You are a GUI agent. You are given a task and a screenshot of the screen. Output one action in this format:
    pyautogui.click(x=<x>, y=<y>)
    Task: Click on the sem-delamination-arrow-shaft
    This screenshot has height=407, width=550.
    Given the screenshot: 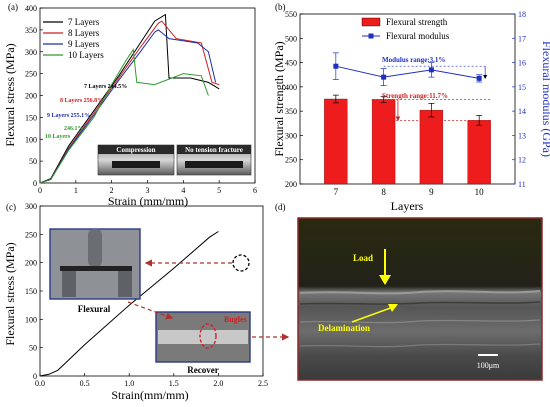 What is the action you would take?
    pyautogui.click(x=374, y=314)
    